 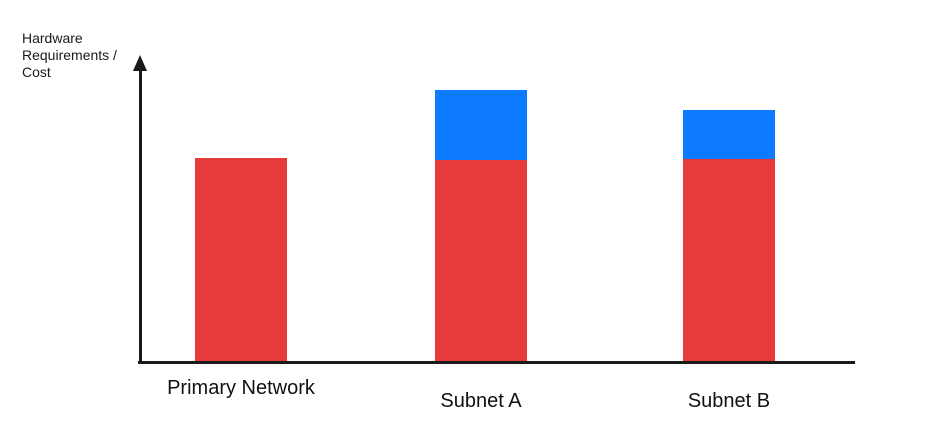 I want to click on y-axis-label: Hardware Requirements / Cost, so click(x=69, y=55).